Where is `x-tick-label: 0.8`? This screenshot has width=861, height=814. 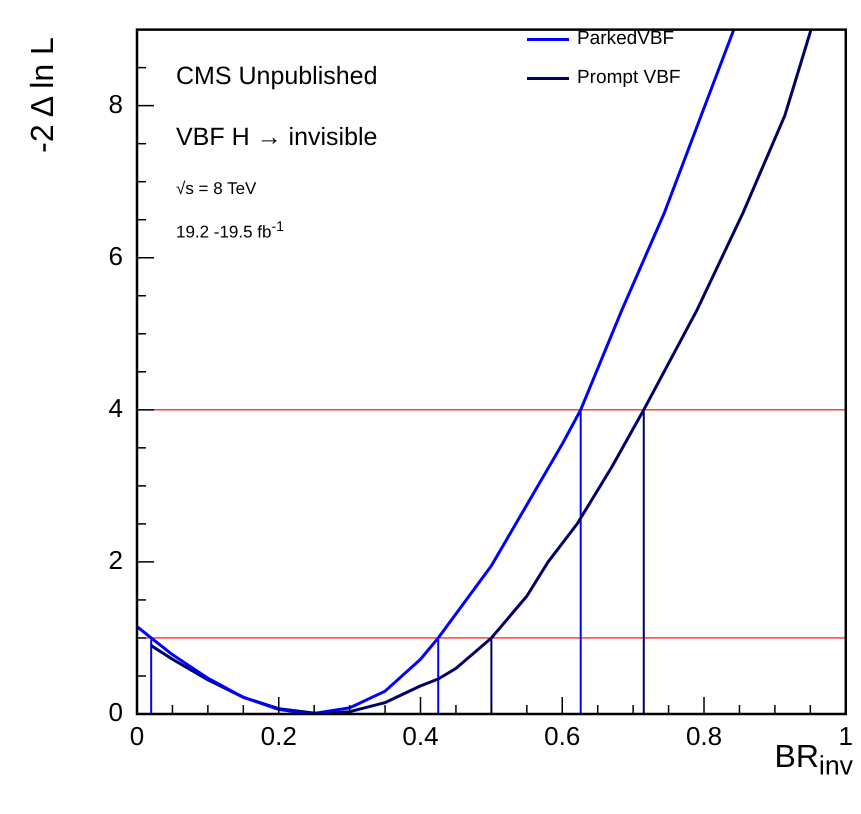
x-tick-label: 0.8 is located at coordinates (704, 735).